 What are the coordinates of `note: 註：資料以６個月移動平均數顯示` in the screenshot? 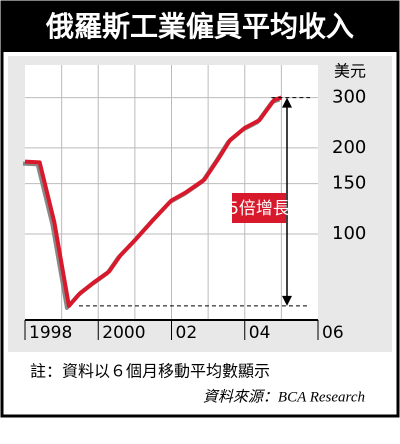 It's located at (150, 371).